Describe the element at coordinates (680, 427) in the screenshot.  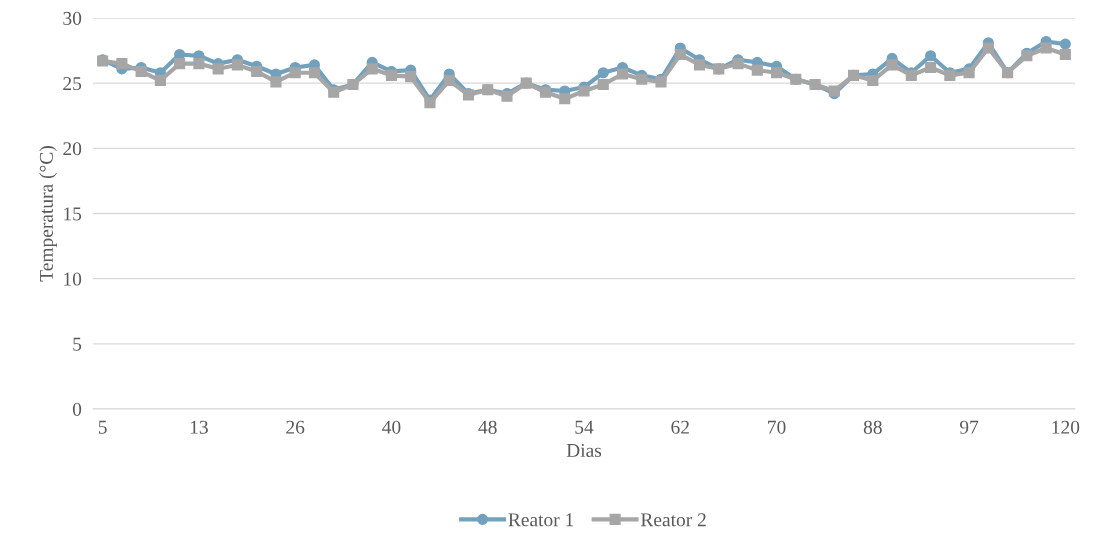
I see `x-tick-label: 62` at that location.